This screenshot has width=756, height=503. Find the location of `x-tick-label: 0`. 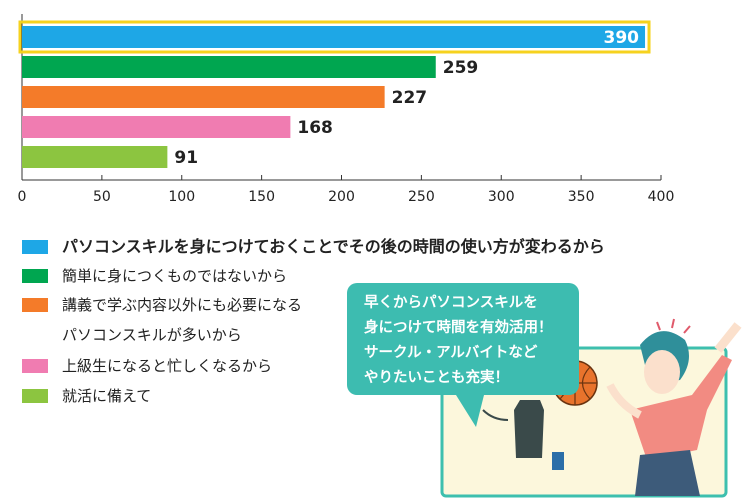

x-tick-label: 0 is located at coordinates (22, 197).